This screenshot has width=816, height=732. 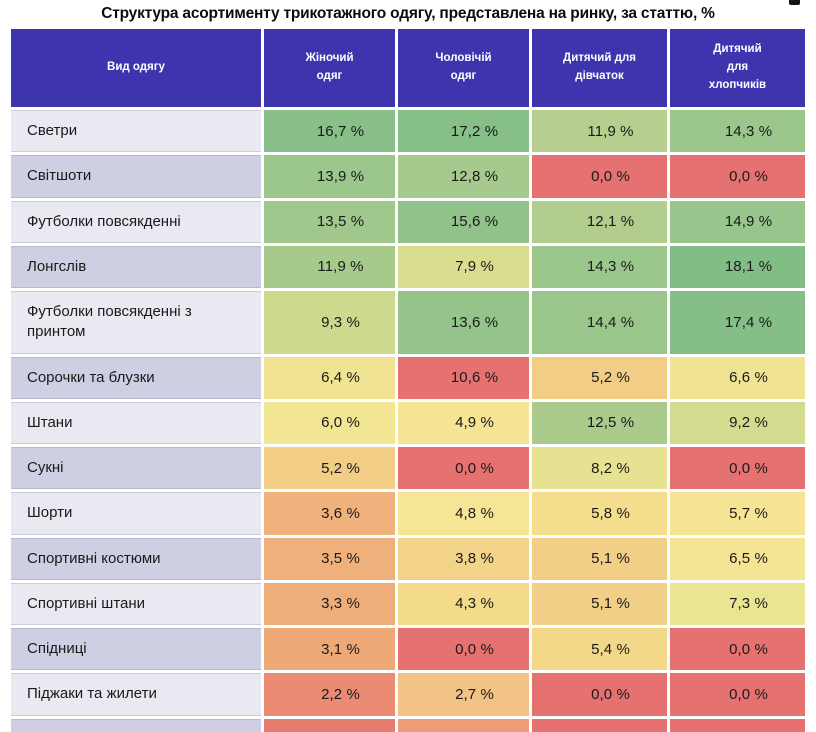 What do you see at coordinates (329, 603) in the screenshot?
I see `value-cell: 3,3 %` at bounding box center [329, 603].